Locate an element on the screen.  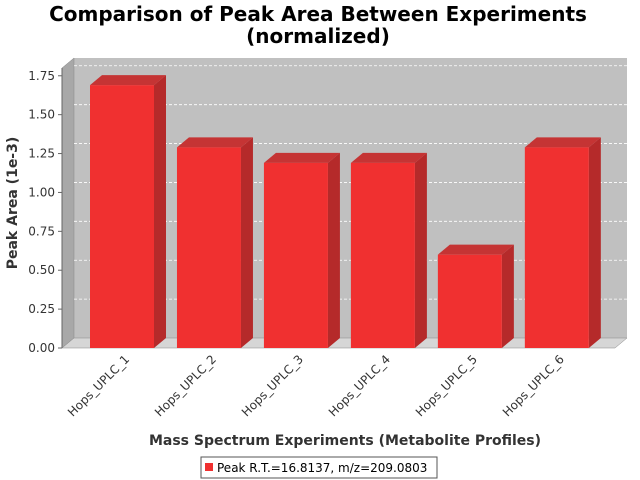
chart-subtitle: (normalized) is located at coordinates (318, 36).